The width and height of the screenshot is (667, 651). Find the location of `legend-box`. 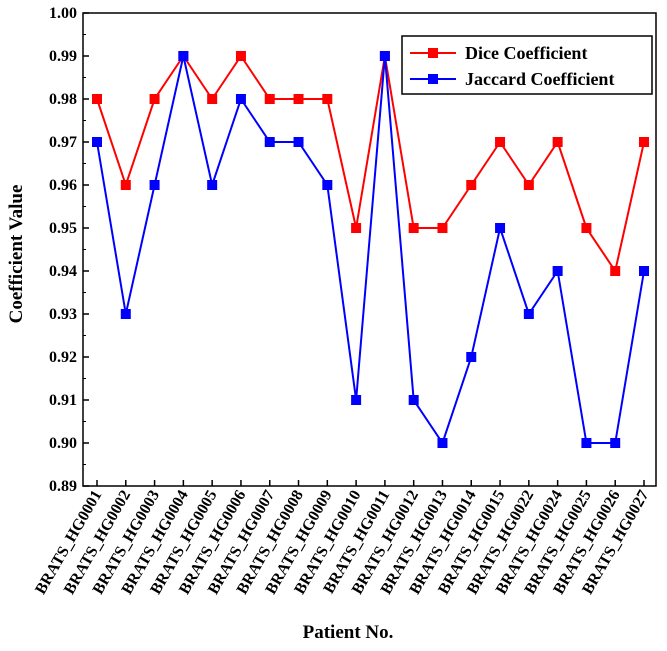

legend-box is located at coordinates (527, 65).